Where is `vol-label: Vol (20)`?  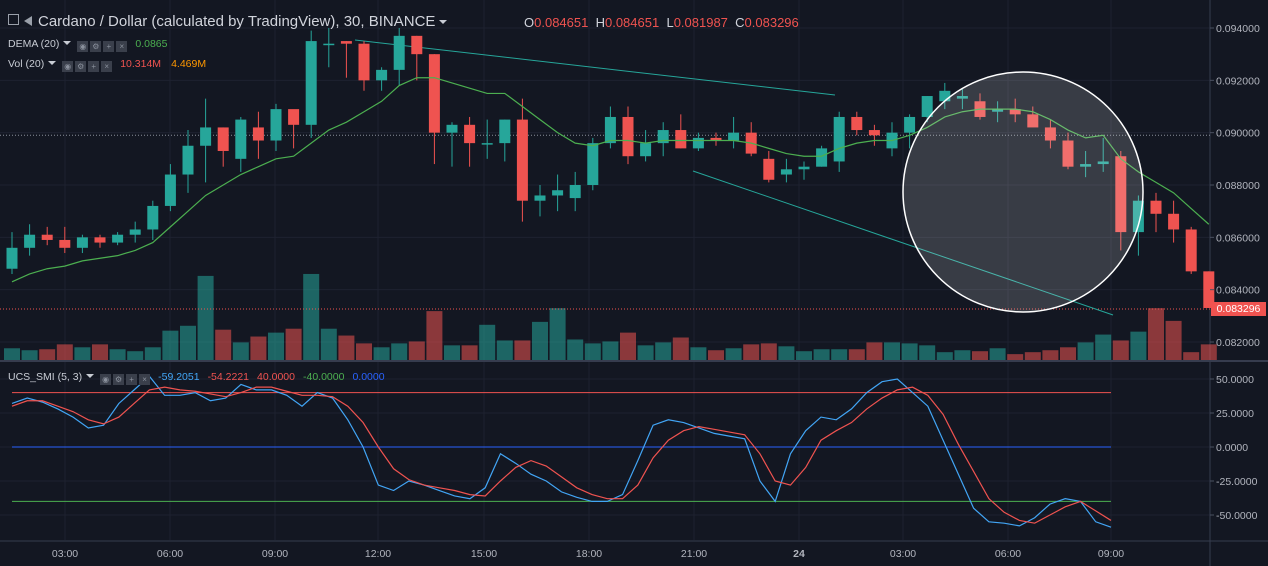 vol-label: Vol (20) is located at coordinates (26, 64).